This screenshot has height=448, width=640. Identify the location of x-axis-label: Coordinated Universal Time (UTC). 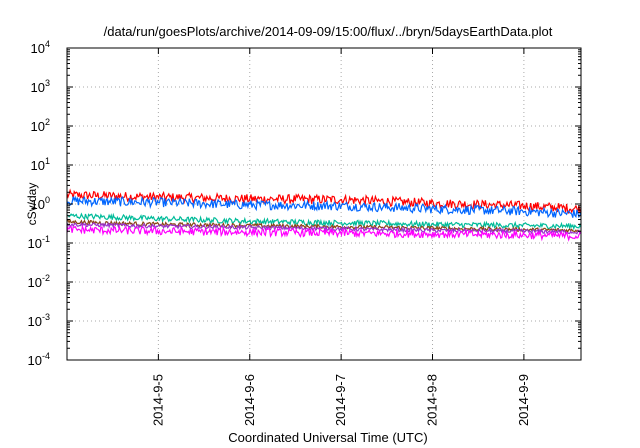
(327, 437).